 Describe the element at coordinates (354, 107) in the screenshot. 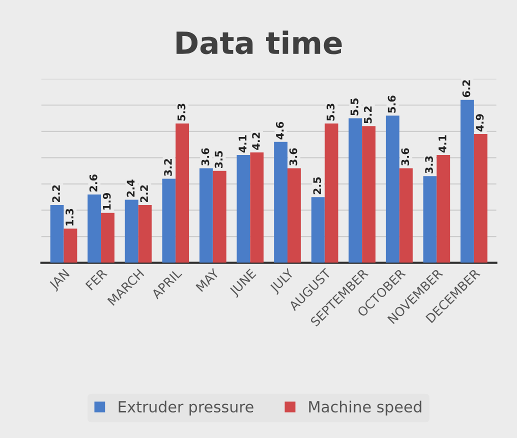

I see `data-label: 5.5` at that location.